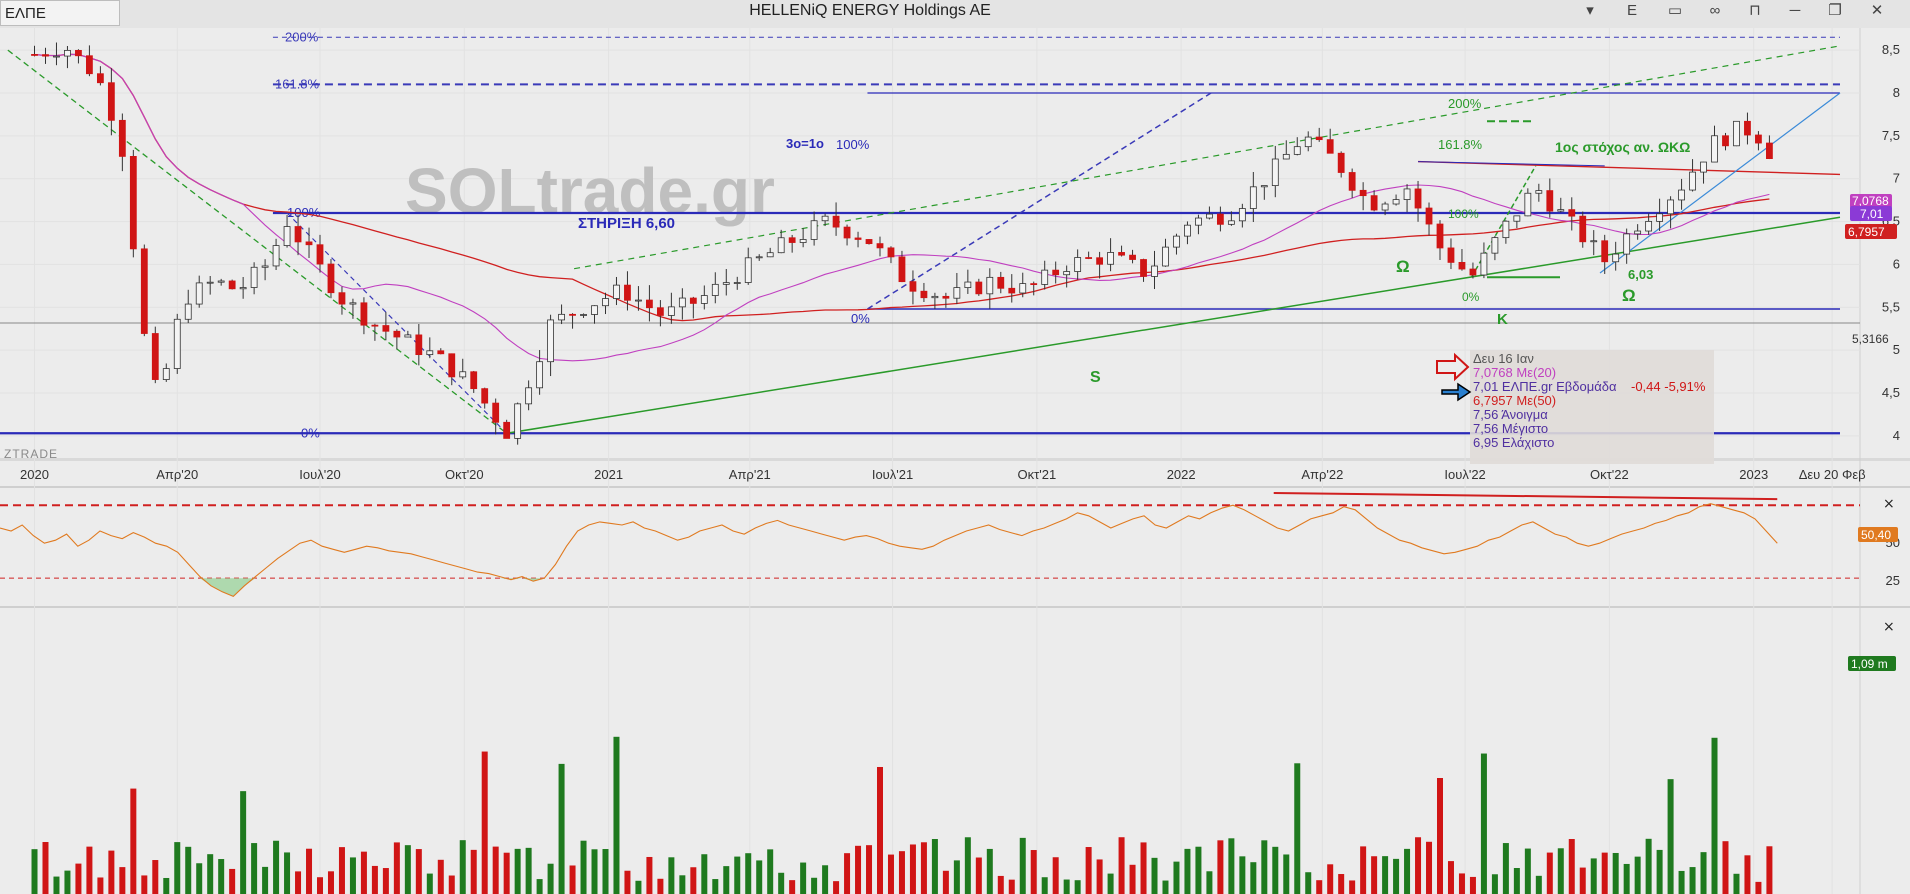  I want to click on info-close: 7,01 ΕΛΠΕ.gr Εβδομάδα, so click(1545, 386).